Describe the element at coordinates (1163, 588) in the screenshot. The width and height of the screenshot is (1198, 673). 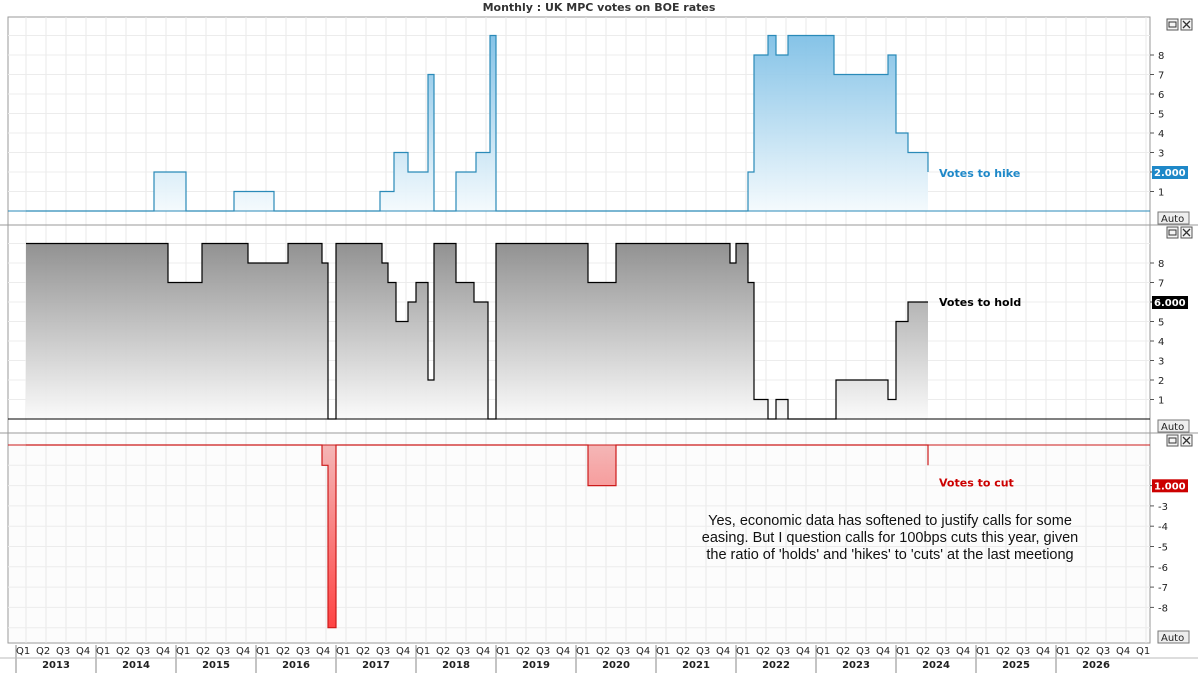
I see `y-tick-label: -7` at that location.